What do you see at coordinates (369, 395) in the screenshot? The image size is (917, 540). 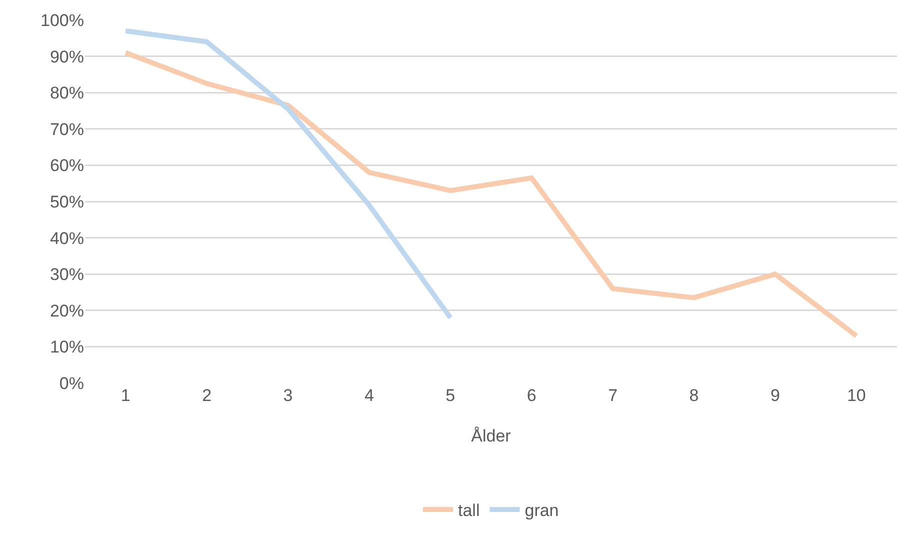 I see `x-tick-label: 4` at bounding box center [369, 395].